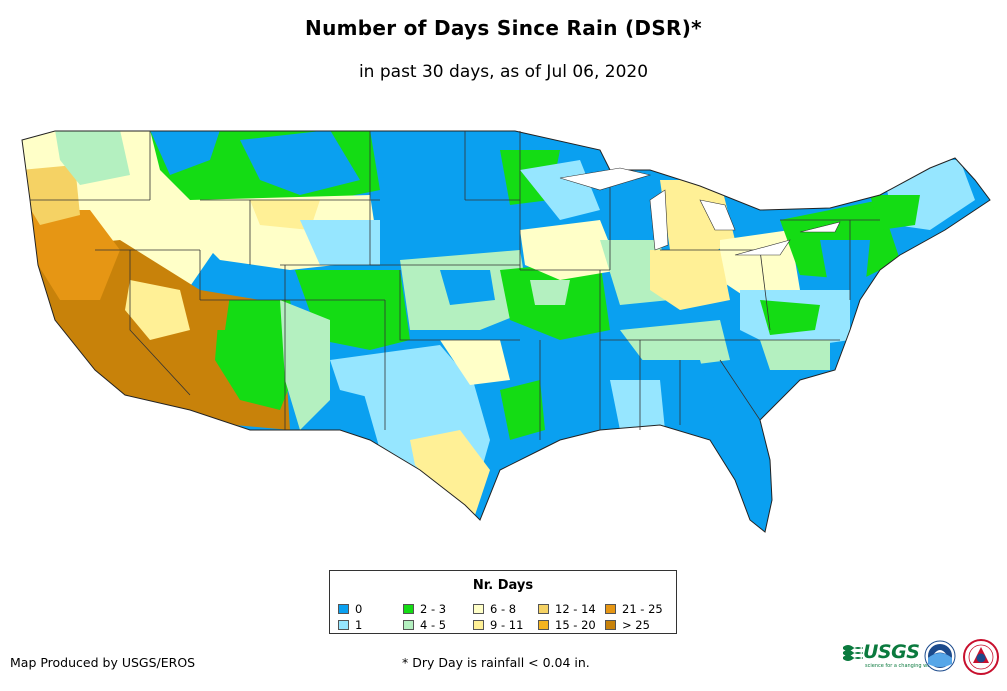 Image resolution: width=1007 pixels, height=691 pixels. I want to click on legend-item-8: 21 - 25, so click(634, 609).